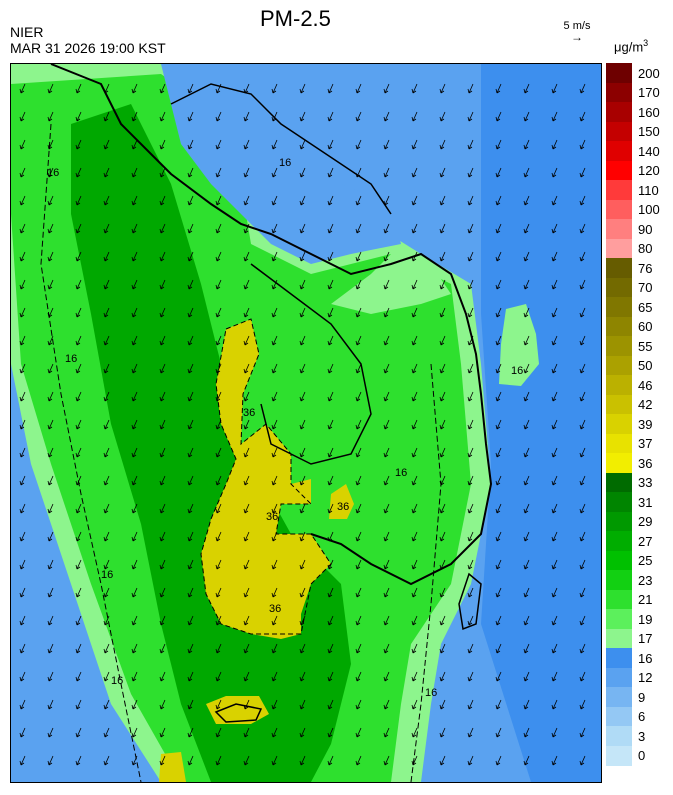  I want to click on legend-tick-label: 100, so click(649, 210).